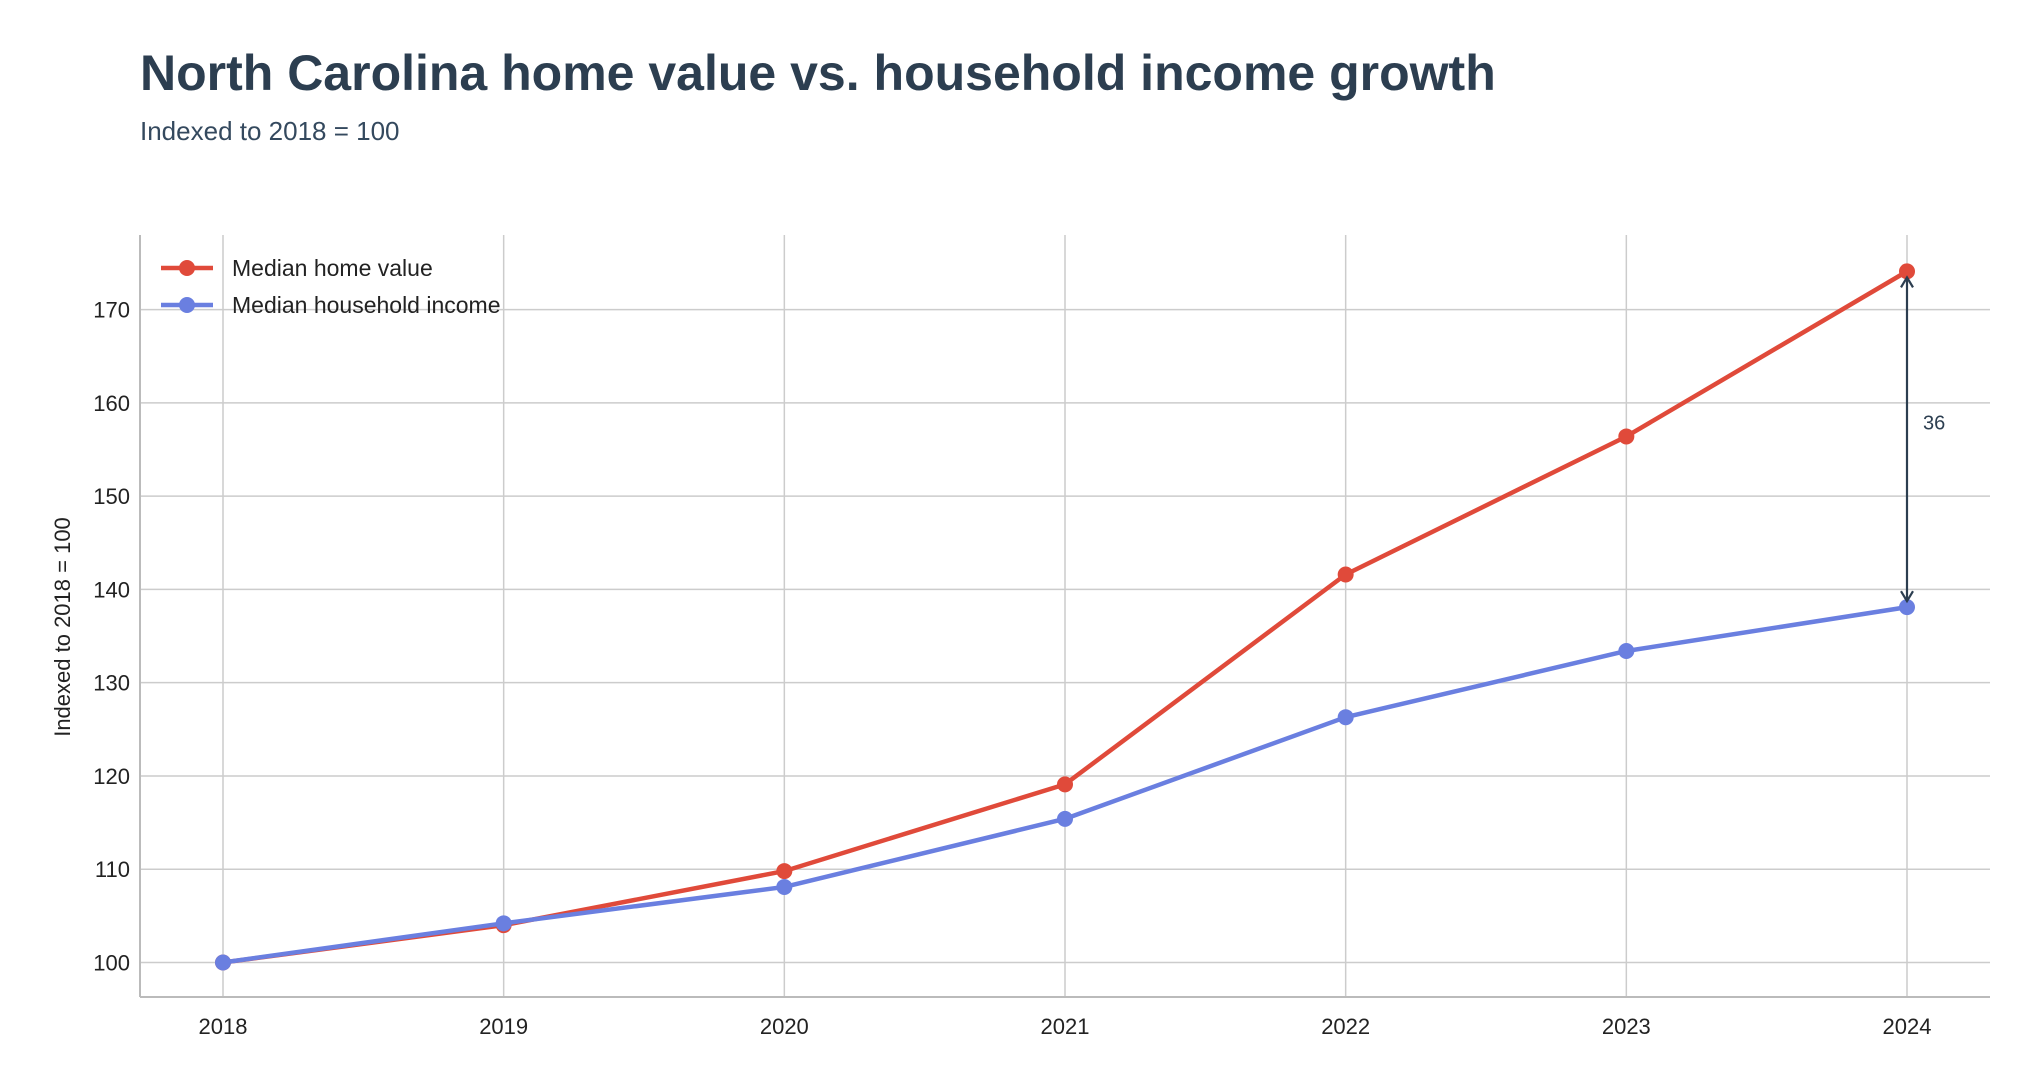 This screenshot has width=2027, height=1075. What do you see at coordinates (784, 871) in the screenshot?
I see `data-point-1-2020` at bounding box center [784, 871].